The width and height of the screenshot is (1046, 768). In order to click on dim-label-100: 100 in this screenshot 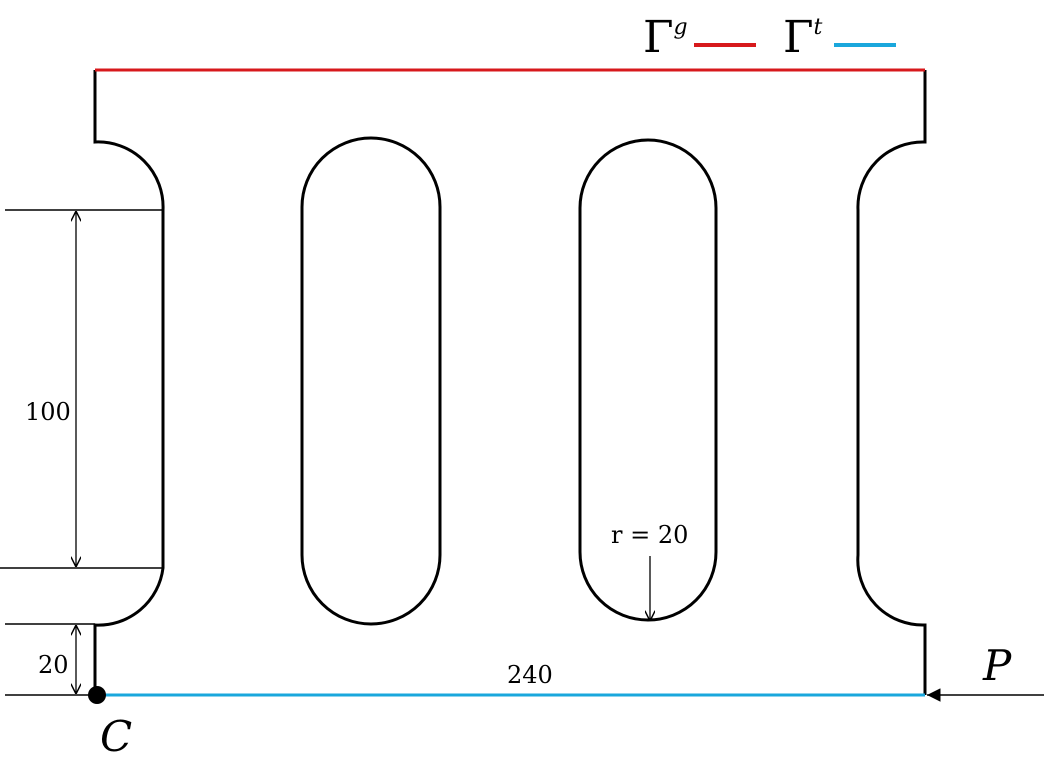, I will do `click(48, 412)`.